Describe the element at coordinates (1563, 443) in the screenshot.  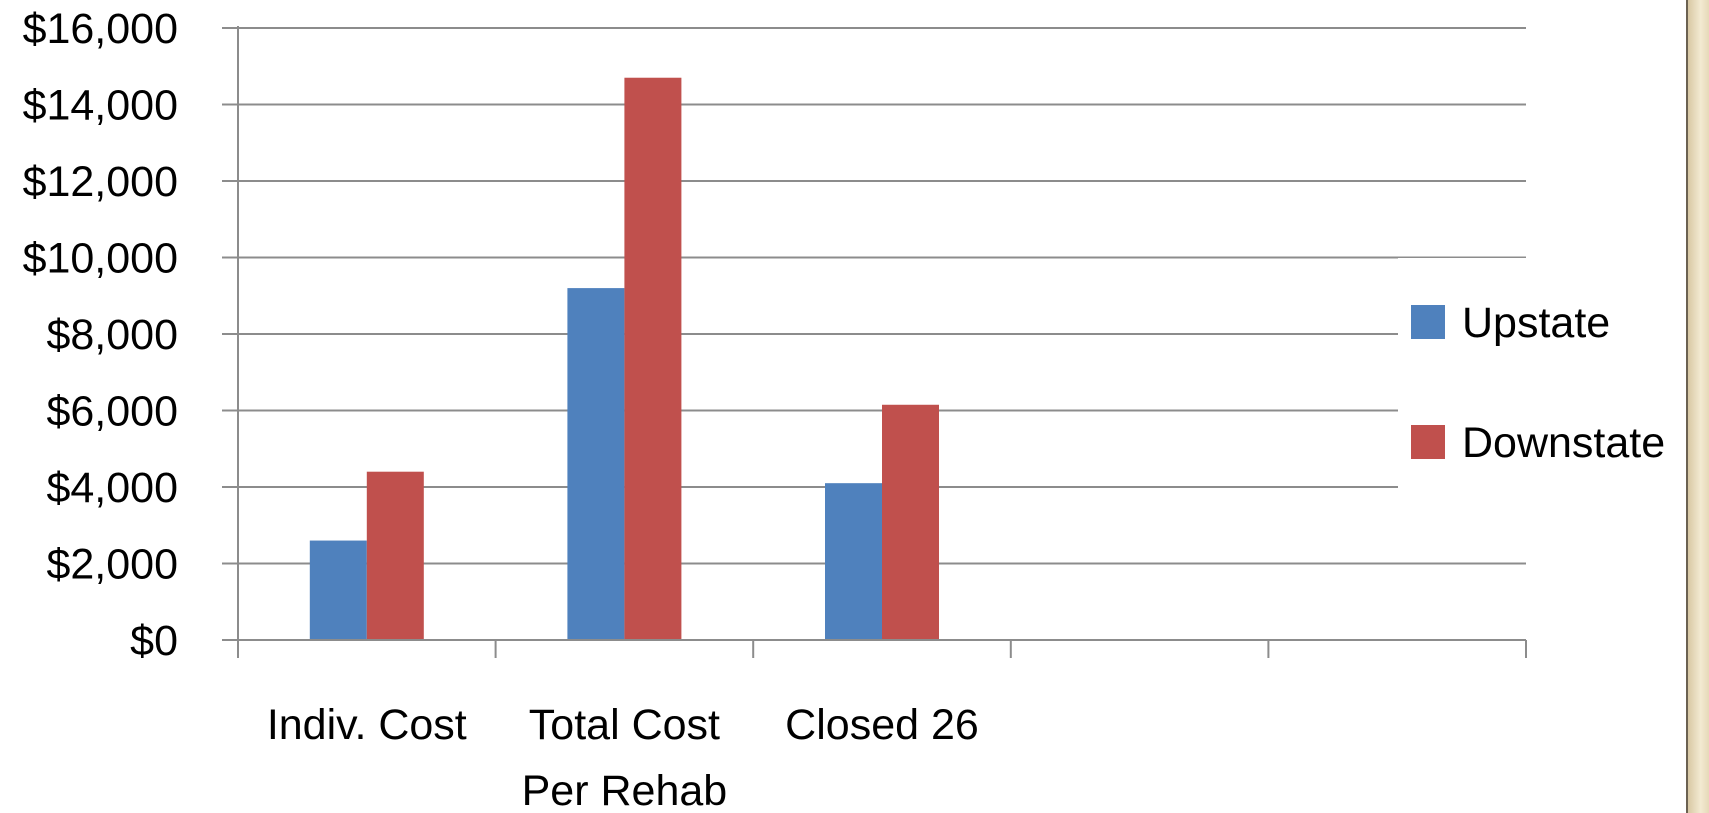
I see `legend-label-downstate: Downstate` at that location.